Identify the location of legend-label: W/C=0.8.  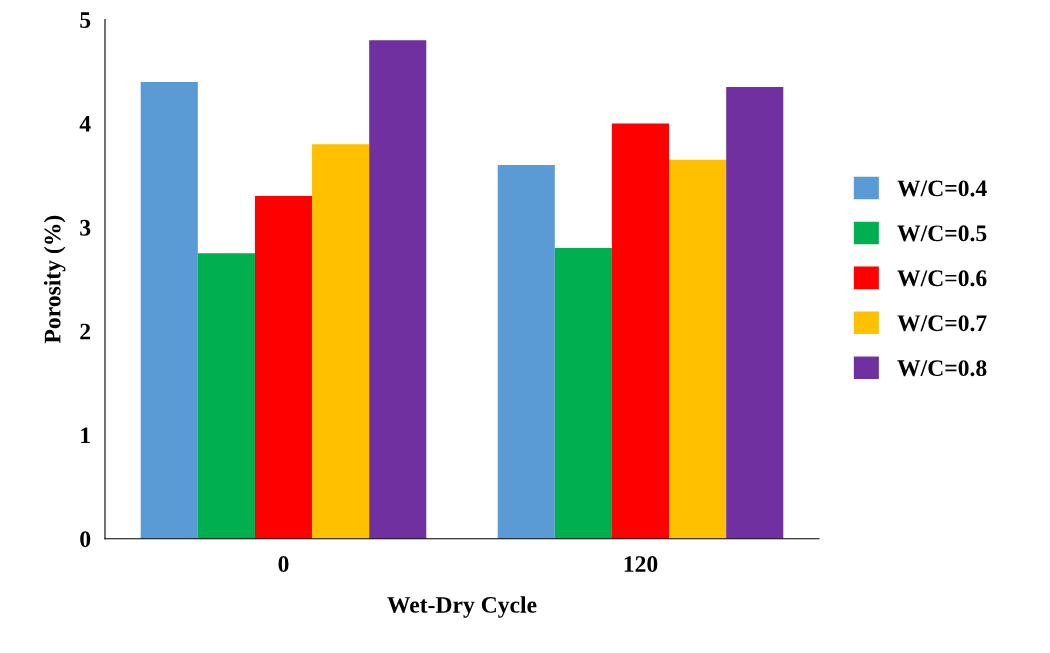
(942, 368).